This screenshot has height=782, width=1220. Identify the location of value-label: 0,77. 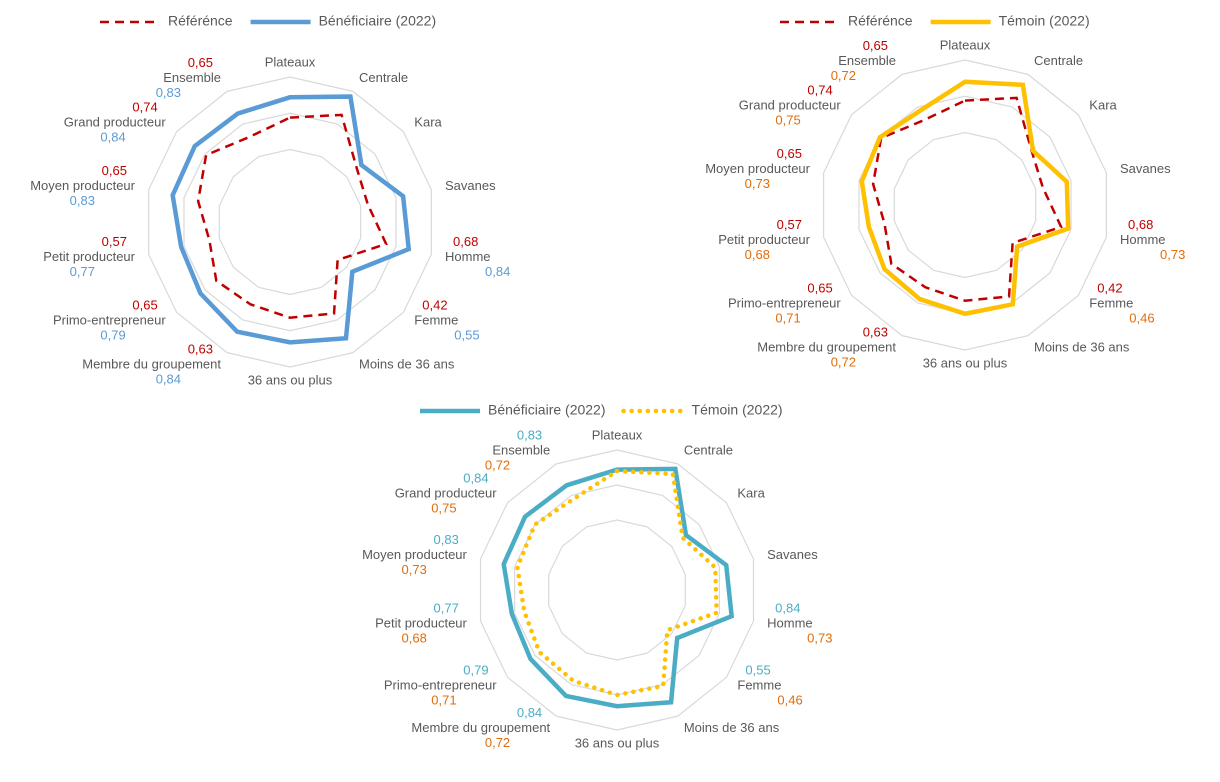
(446, 608).